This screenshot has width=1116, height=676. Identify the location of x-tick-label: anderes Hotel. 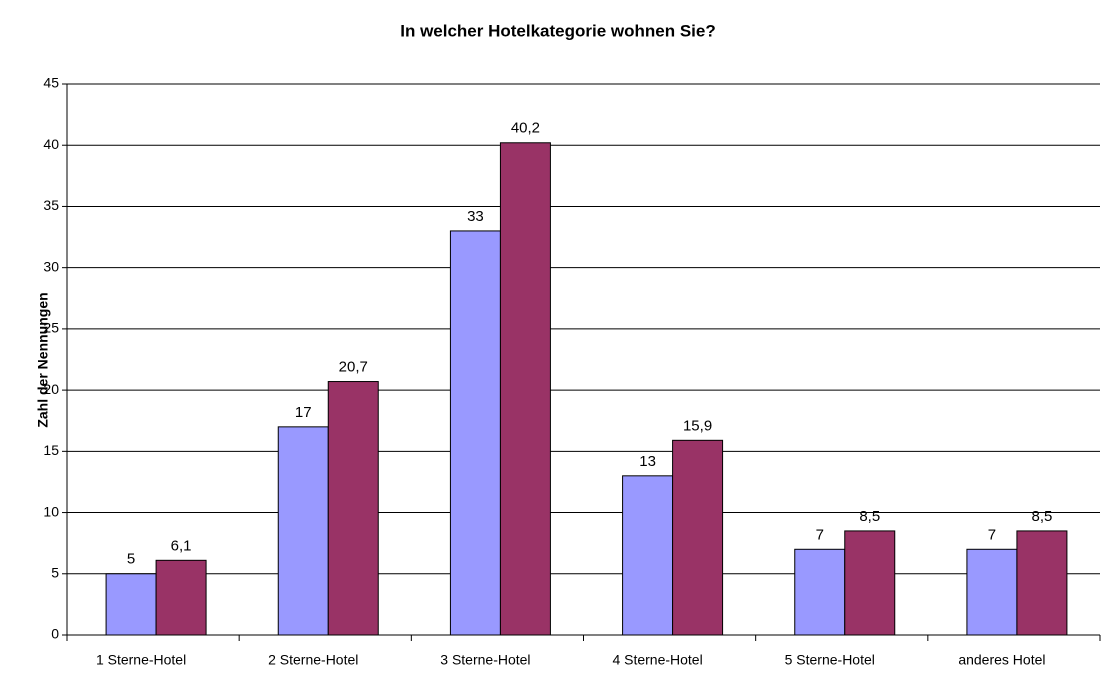
(1001, 660).